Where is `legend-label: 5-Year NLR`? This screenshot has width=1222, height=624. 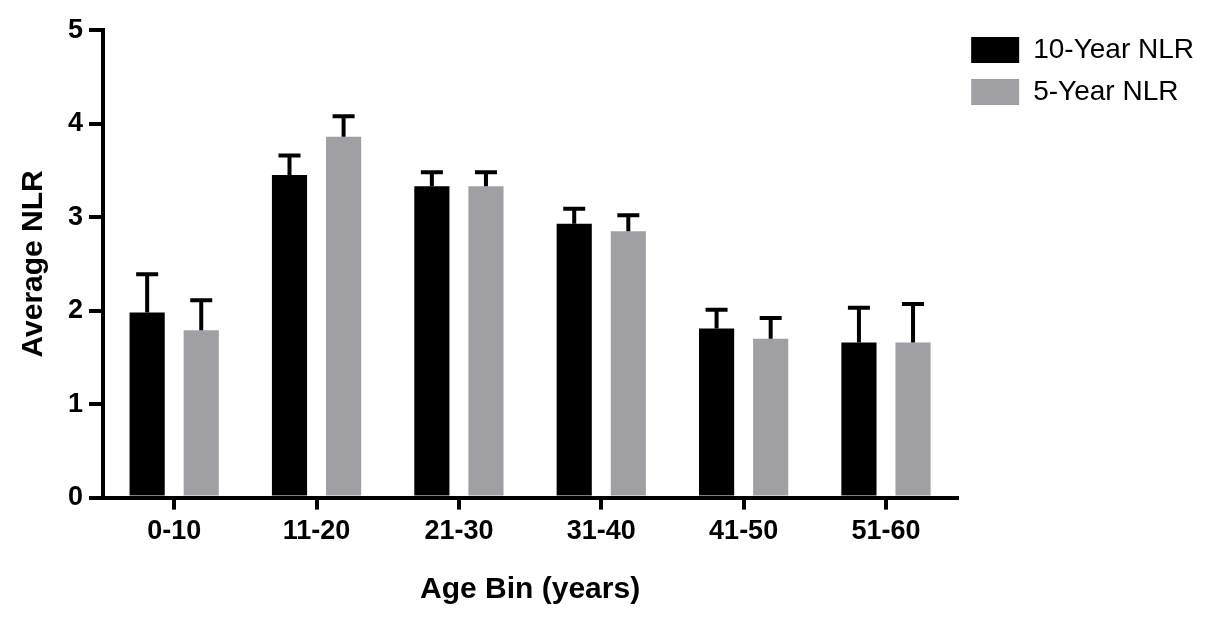
legend-label: 5-Year NLR is located at coordinates (1106, 90).